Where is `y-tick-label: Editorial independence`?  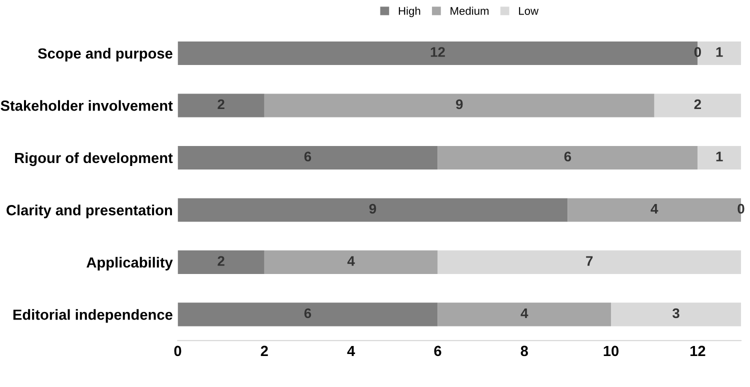 y-tick-label: Editorial independence is located at coordinates (92, 316).